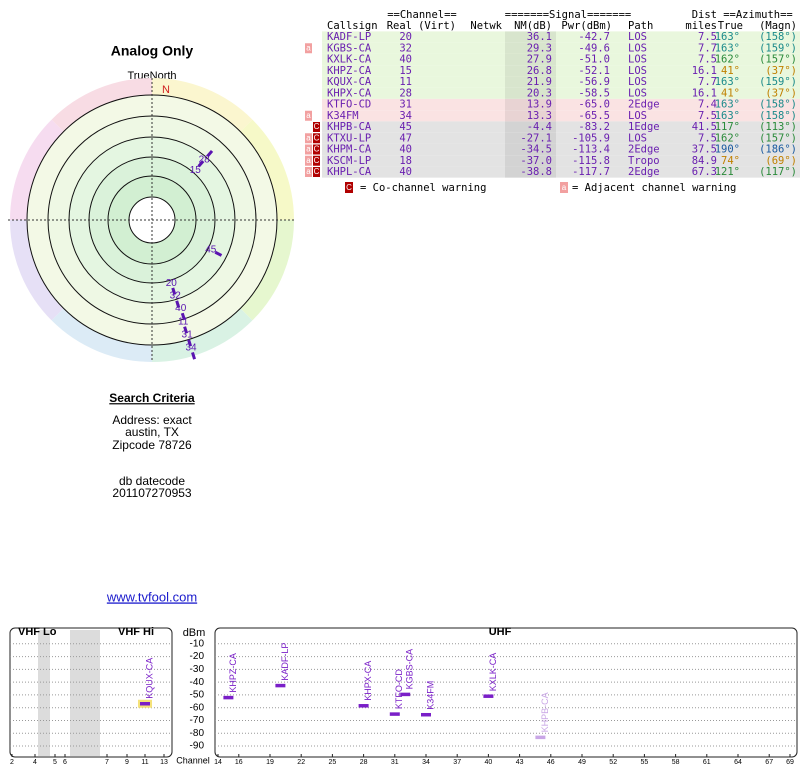 This screenshot has height=768, width=800. Describe the element at coordinates (349, 127) in the screenshot. I see `table-cell: KHPB-CA` at that location.